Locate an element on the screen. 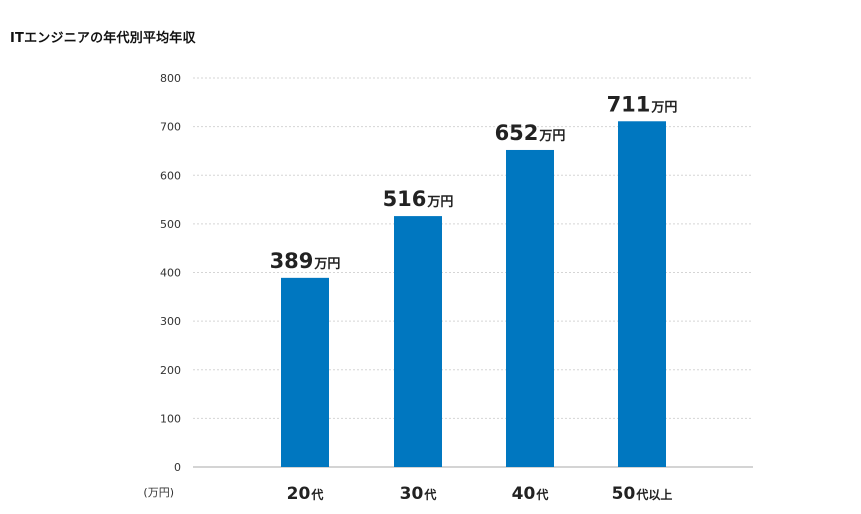 The image size is (861, 514). y-axis-ticks: 0 100 200 300 400 500 600 700 800 is located at coordinates (170, 273).